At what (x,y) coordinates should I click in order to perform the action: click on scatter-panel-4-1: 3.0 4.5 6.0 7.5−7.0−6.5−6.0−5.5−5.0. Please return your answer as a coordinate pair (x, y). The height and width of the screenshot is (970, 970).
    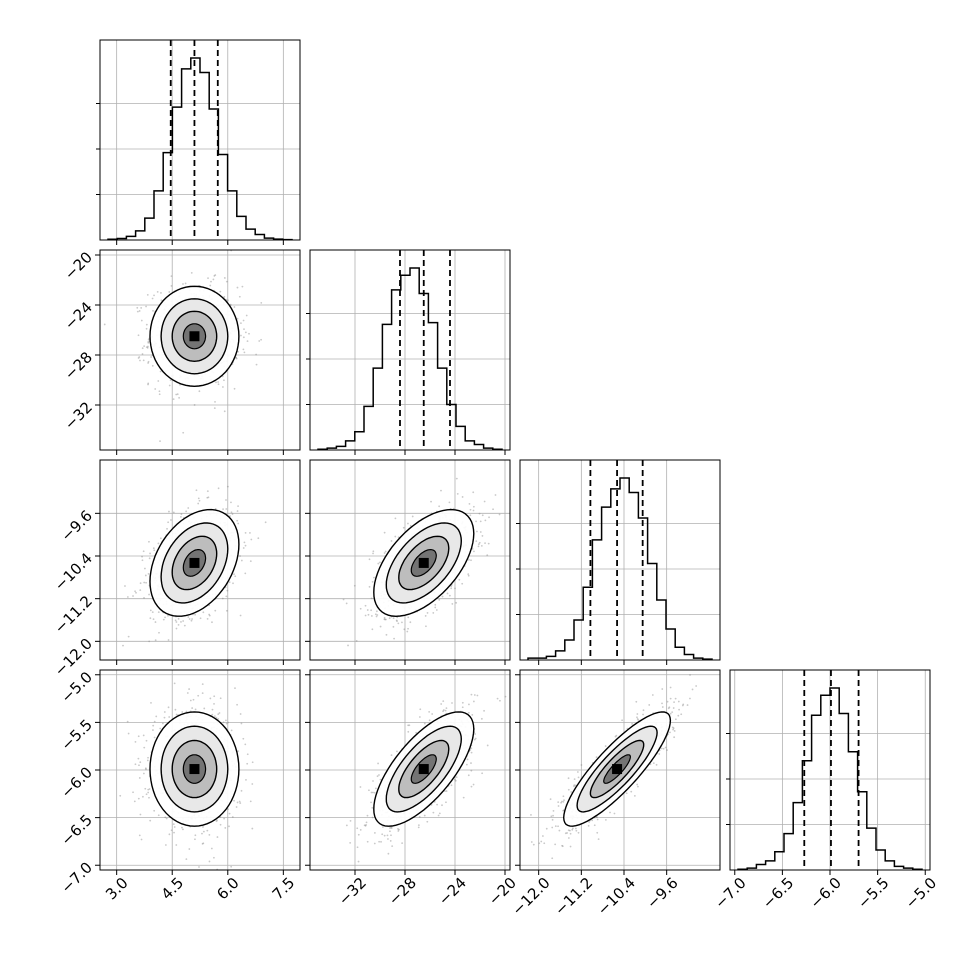
    Looking at the image, I should click on (179, 786).